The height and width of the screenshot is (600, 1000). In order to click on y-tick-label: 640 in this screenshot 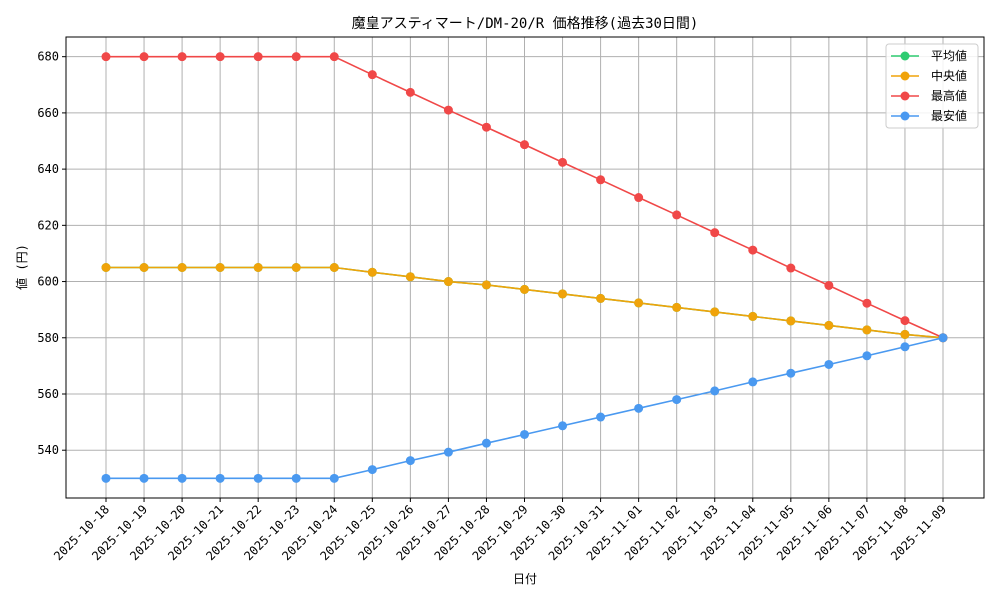, I will do `click(48, 169)`.